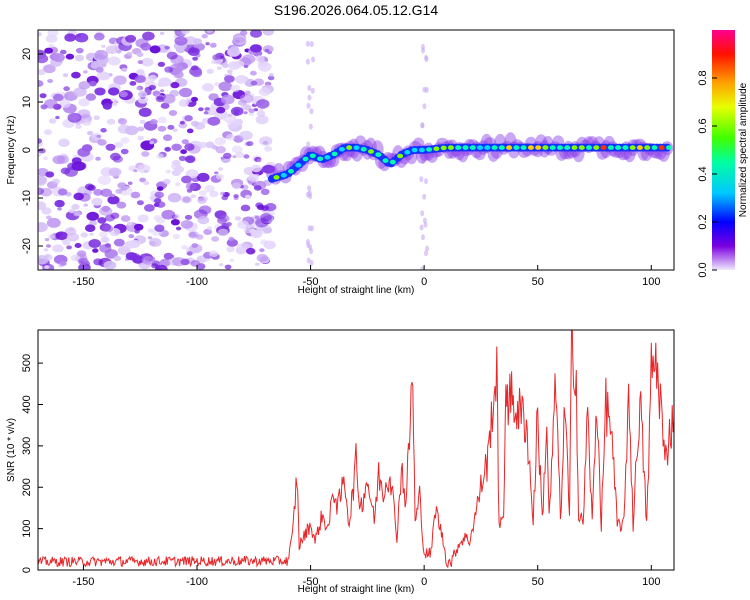 This screenshot has width=750, height=600. I want to click on bottom-y-tick-label: 200, so click(27, 487).